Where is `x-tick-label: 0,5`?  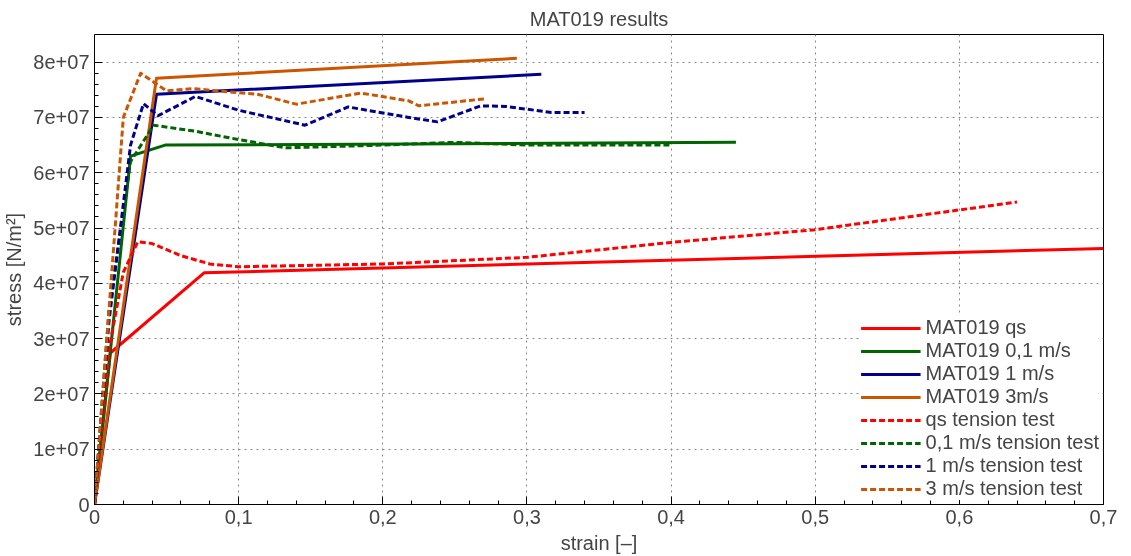 x-tick-label: 0,5 is located at coordinates (815, 516).